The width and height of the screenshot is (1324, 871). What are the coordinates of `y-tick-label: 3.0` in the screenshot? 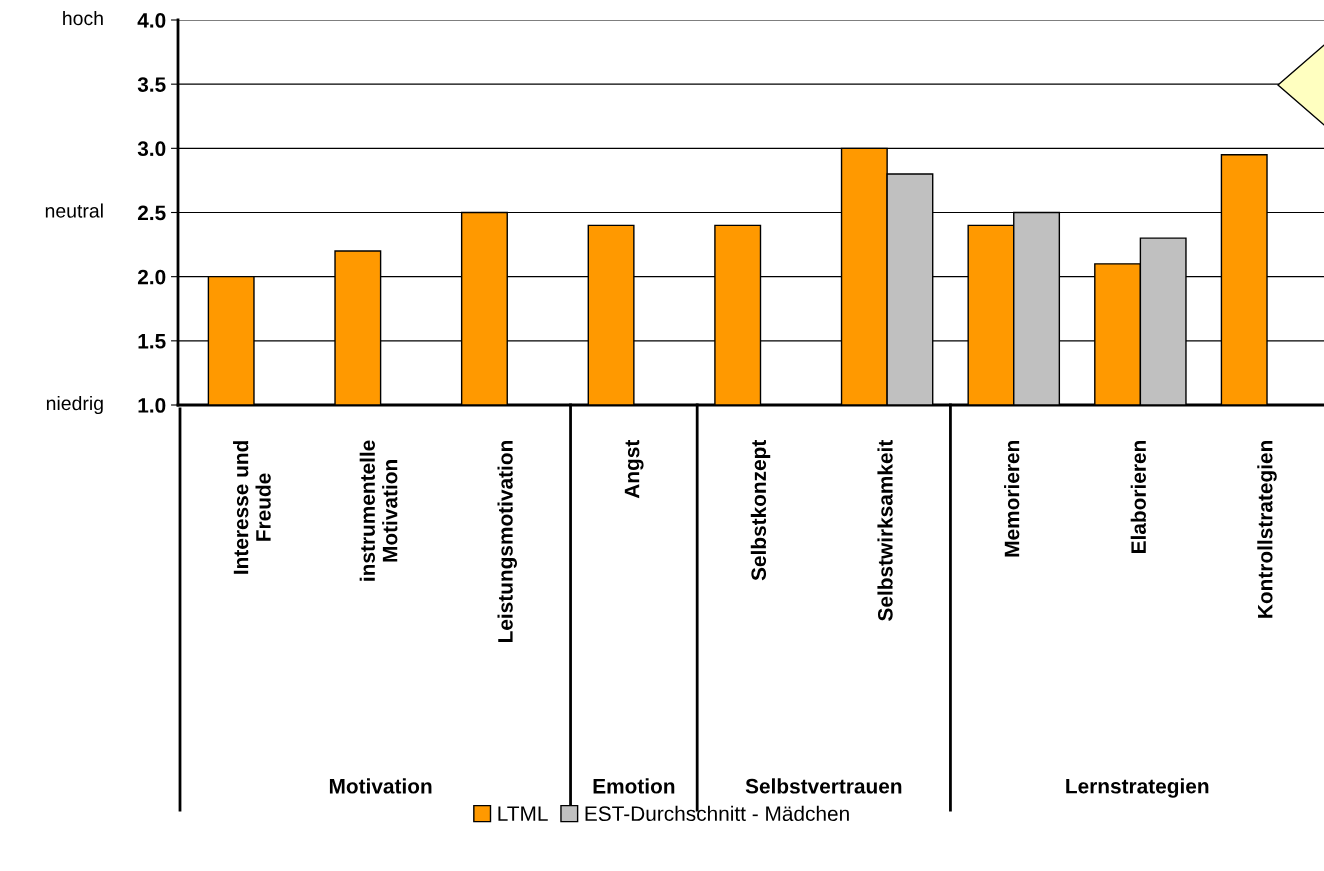 It's located at (151, 149).